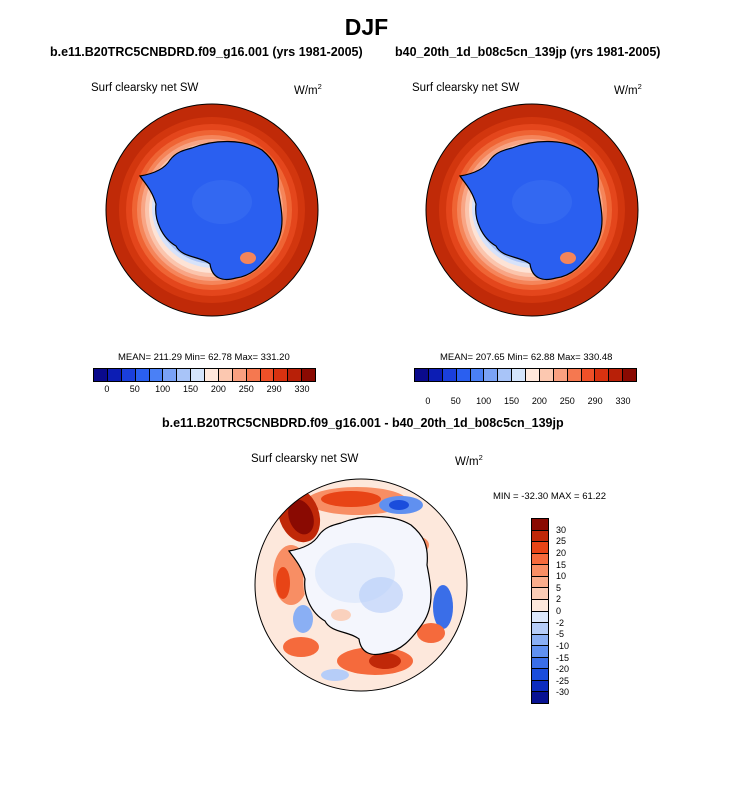  What do you see at coordinates (561, 529) in the screenshot?
I see `diff-colorbar-tick-label: 30` at bounding box center [561, 529].